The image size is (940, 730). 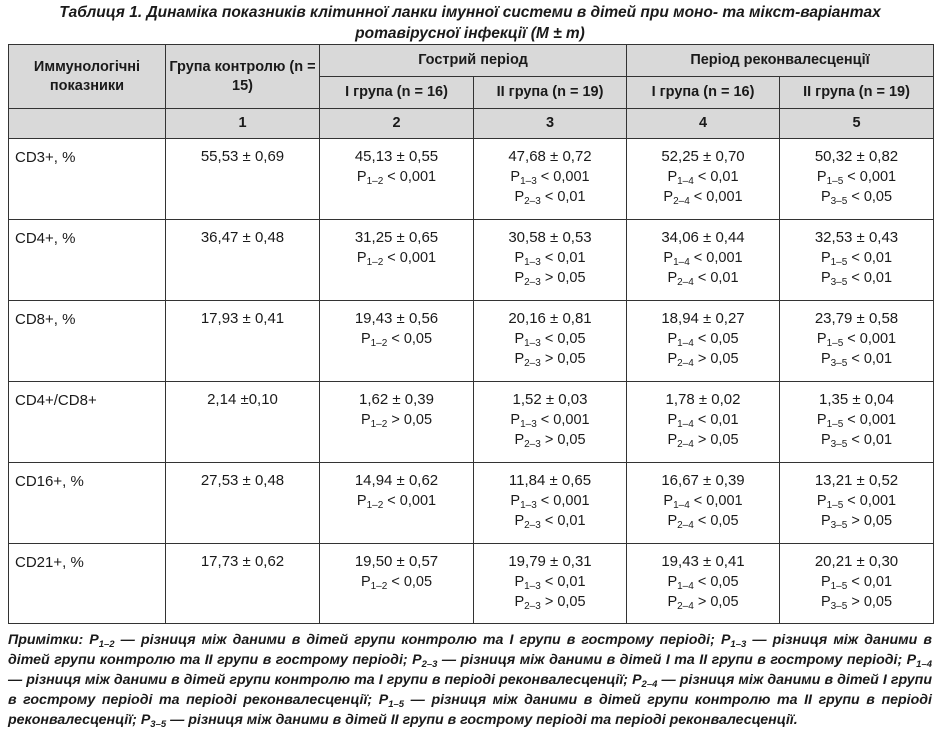 What do you see at coordinates (856, 92) in the screenshot?
I see `header-conv-group-2: ІІ група (n = 19)` at bounding box center [856, 92].